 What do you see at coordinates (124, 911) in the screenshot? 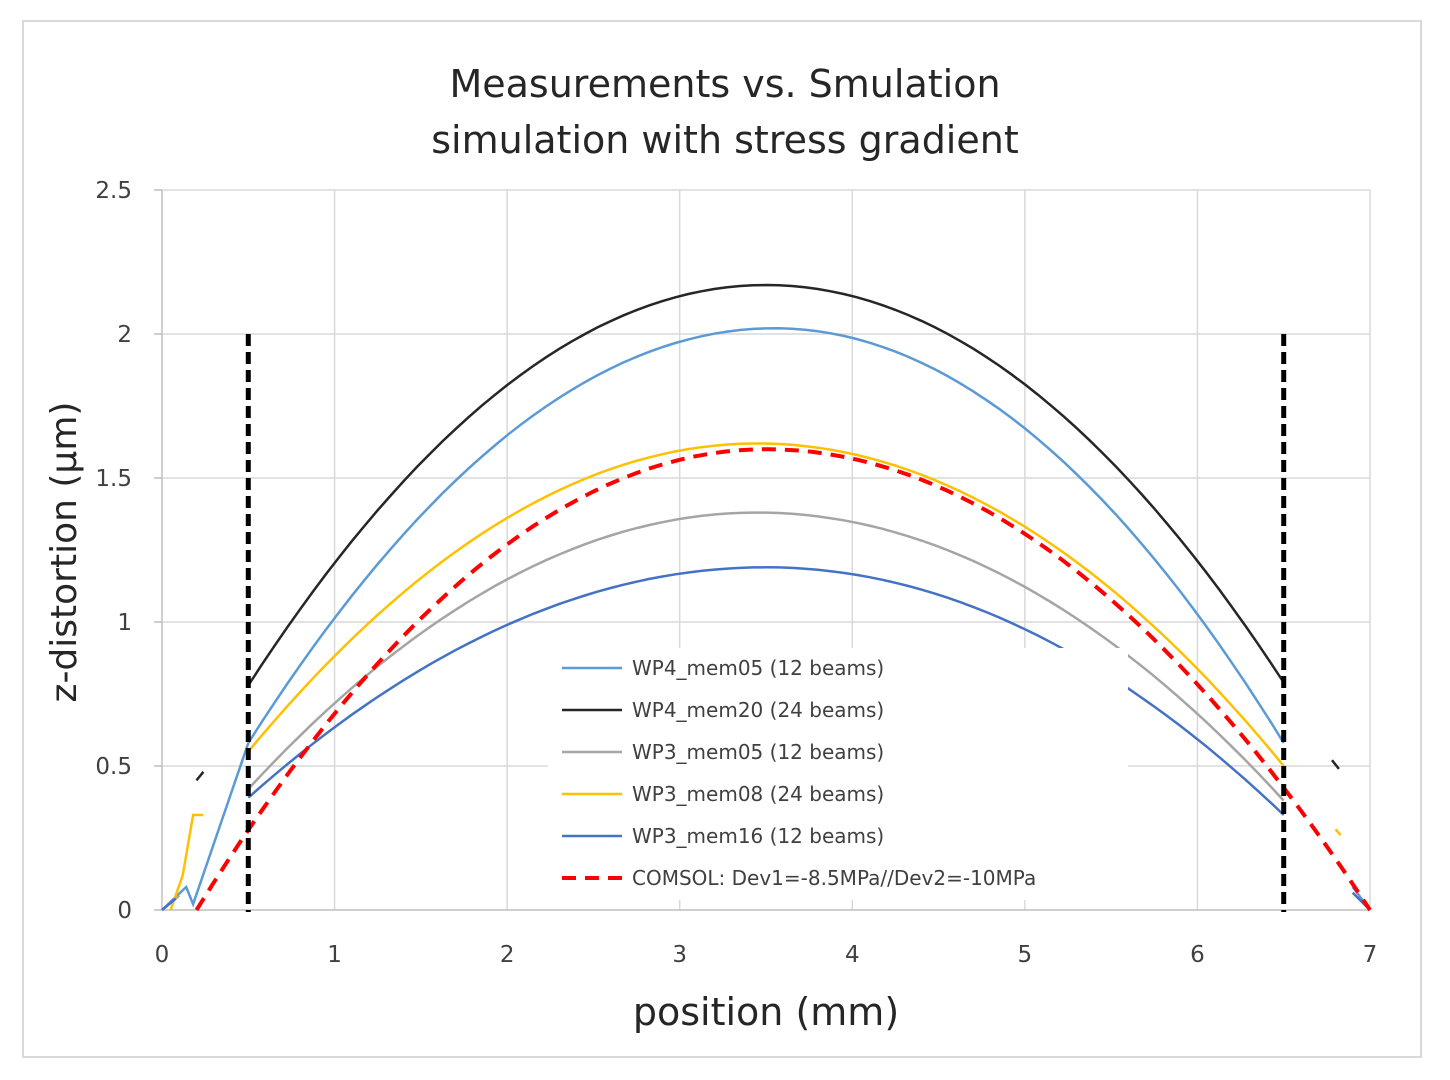
I see `y-tick-label: 0` at bounding box center [124, 911].